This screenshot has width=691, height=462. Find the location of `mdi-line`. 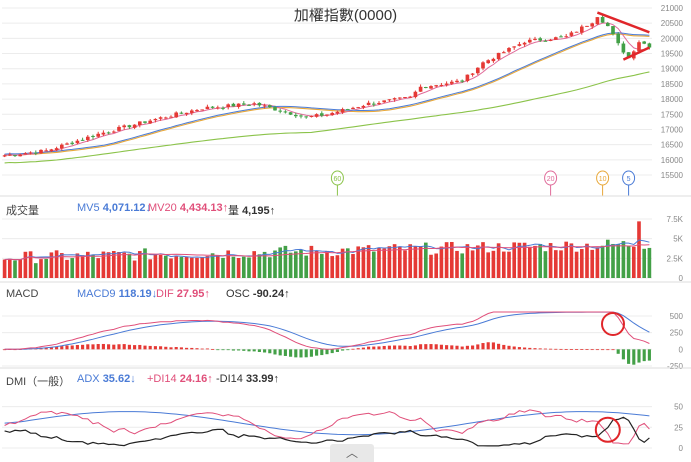

mdi-line is located at coordinates (327, 431).